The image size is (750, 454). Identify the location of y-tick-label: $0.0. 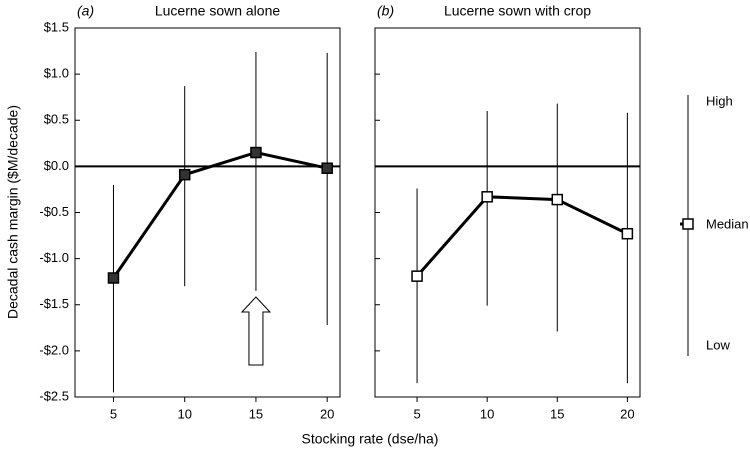
(56, 165).